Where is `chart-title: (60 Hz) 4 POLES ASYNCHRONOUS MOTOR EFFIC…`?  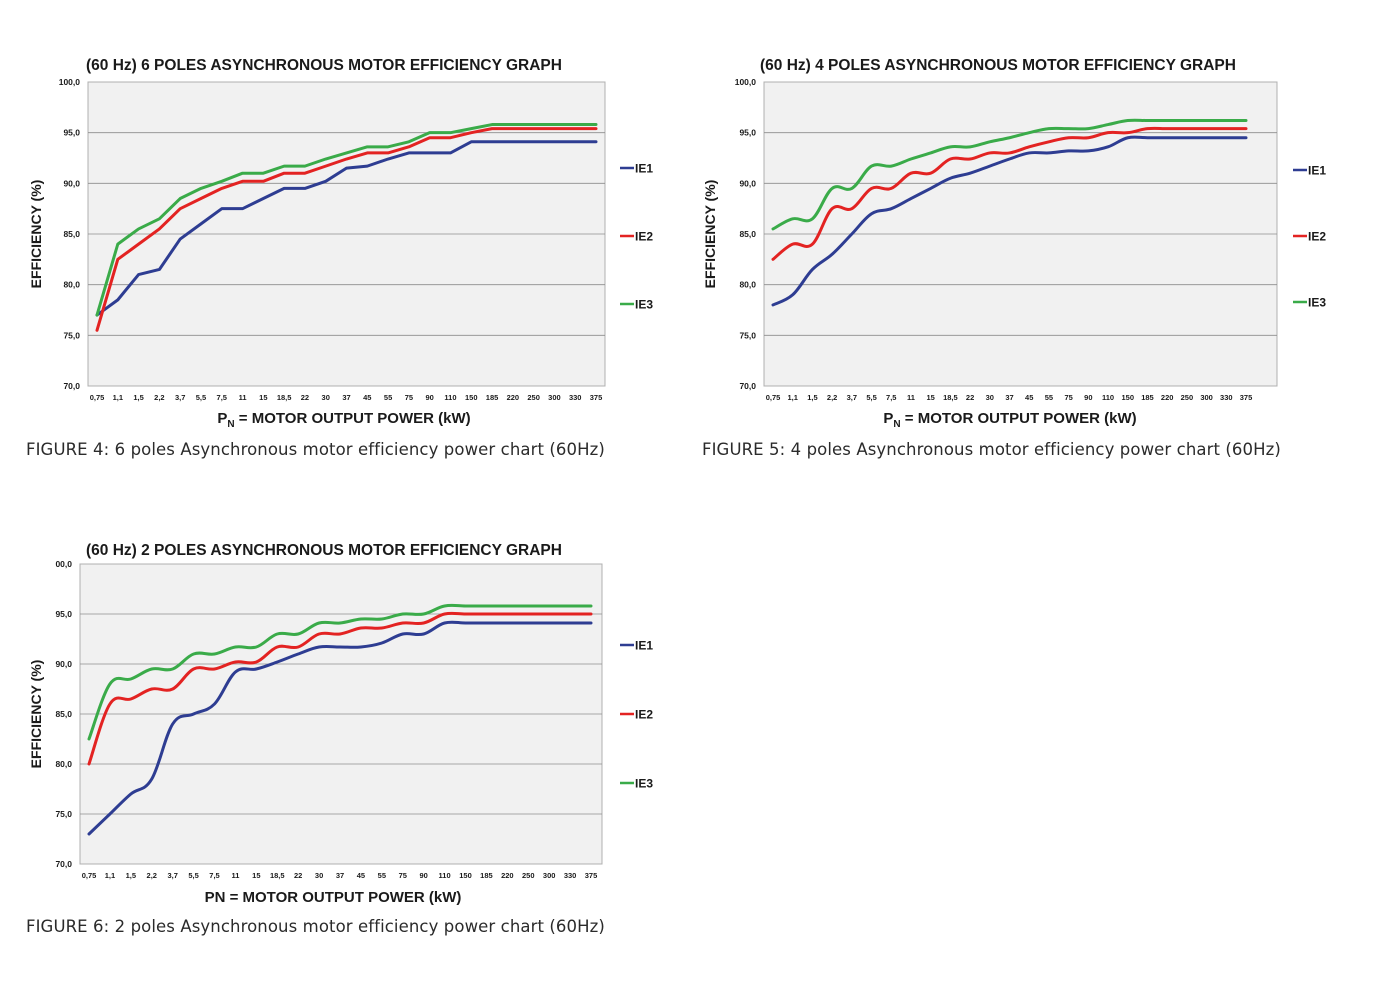 chart-title: (60 Hz) 4 POLES ASYNCHRONOUS MOTOR EFFIC… is located at coordinates (998, 65).